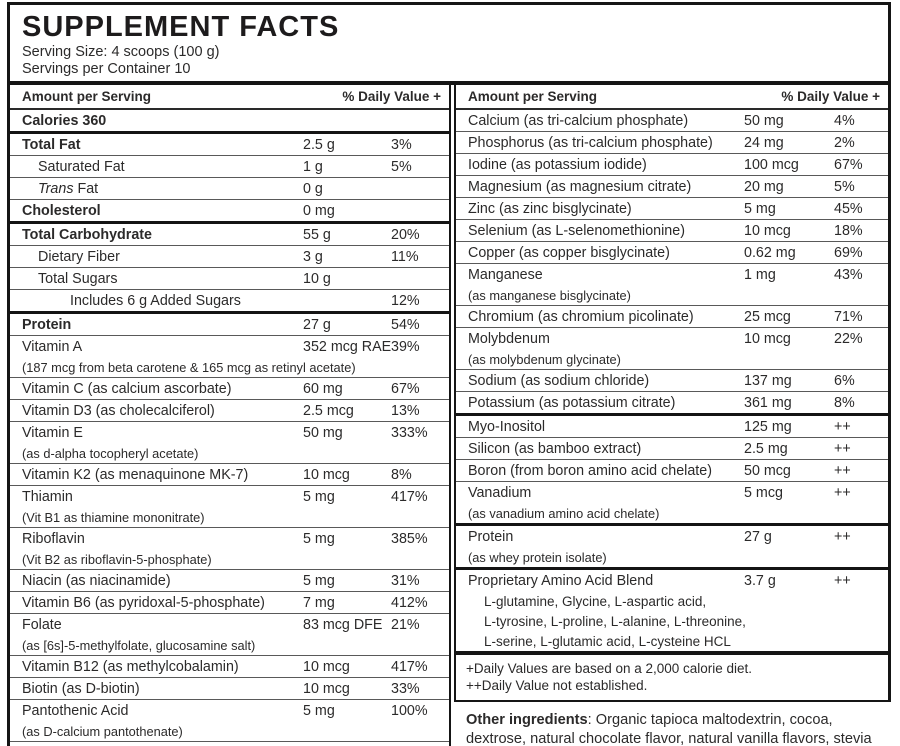 The image size is (900, 746). I want to click on nutrient-name: Selenium (as L-selenomethionine), so click(576, 230).